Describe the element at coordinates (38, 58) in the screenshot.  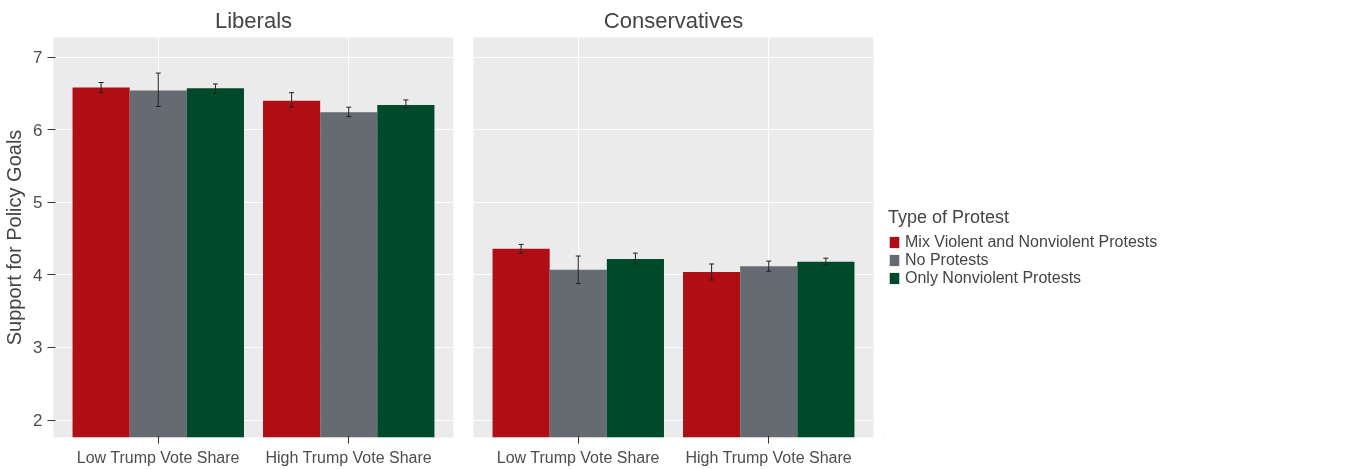
I see `y-tick-label: 7` at that location.